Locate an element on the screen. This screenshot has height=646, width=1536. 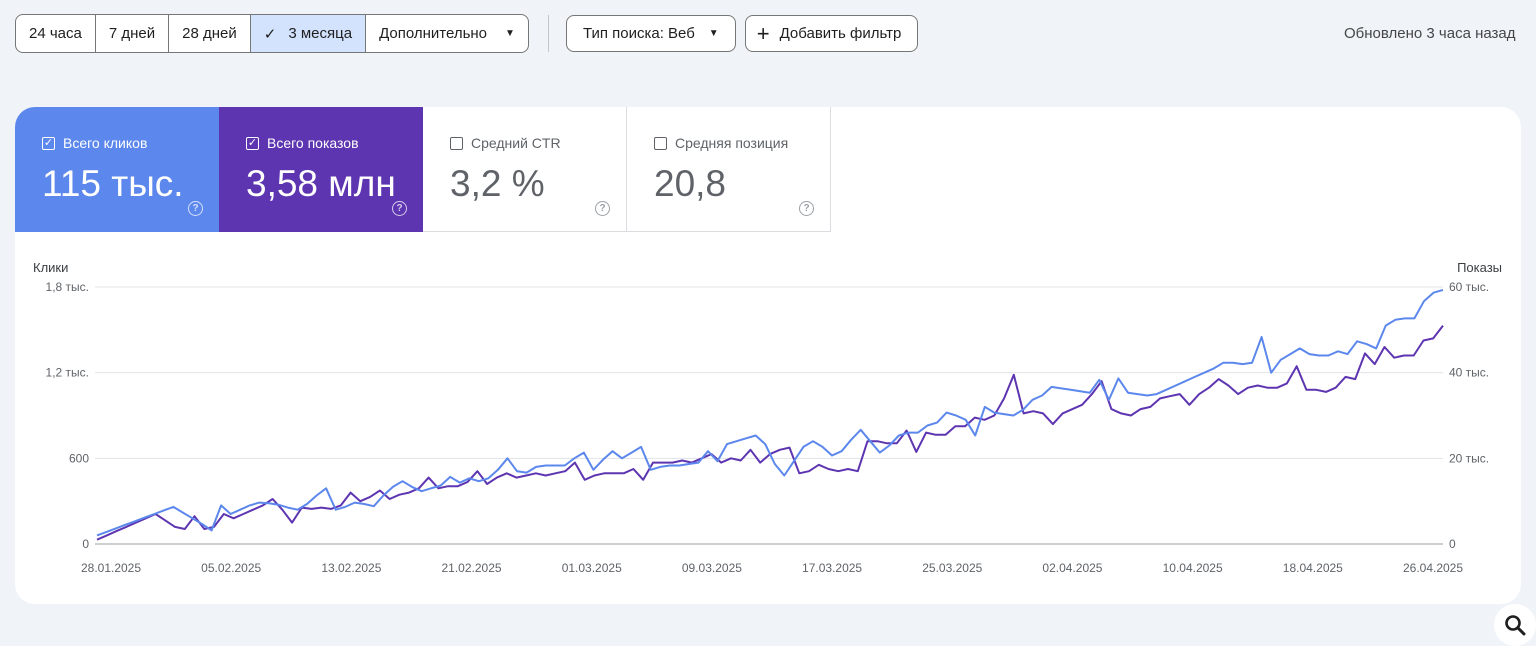
x-tick-label: 05.02.2025 is located at coordinates (231, 568).